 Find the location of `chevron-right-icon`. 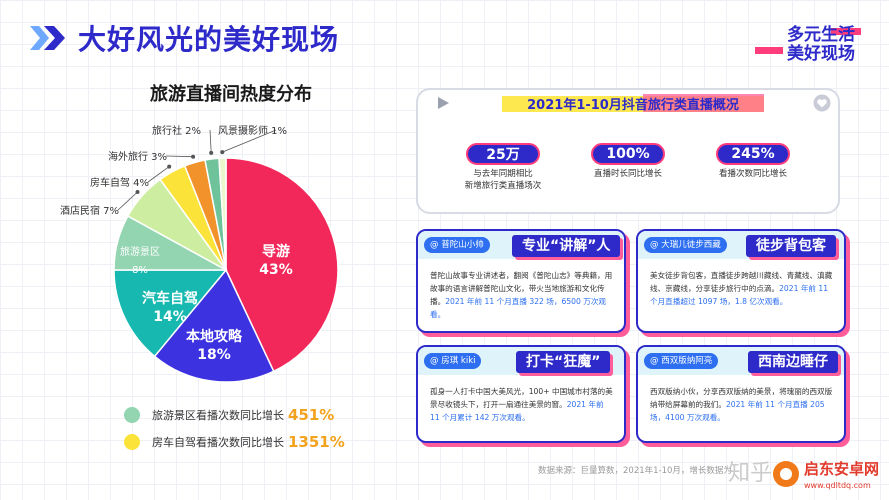

chevron-right-icon is located at coordinates (47, 38).